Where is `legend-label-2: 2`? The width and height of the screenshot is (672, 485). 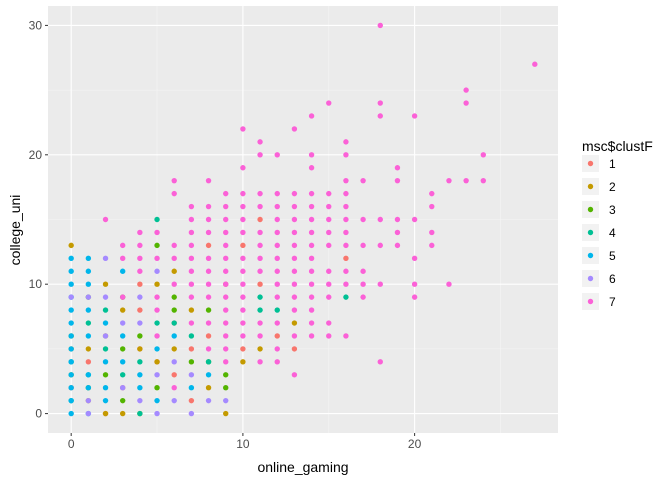 legend-label-2: 2 is located at coordinates (612, 187).